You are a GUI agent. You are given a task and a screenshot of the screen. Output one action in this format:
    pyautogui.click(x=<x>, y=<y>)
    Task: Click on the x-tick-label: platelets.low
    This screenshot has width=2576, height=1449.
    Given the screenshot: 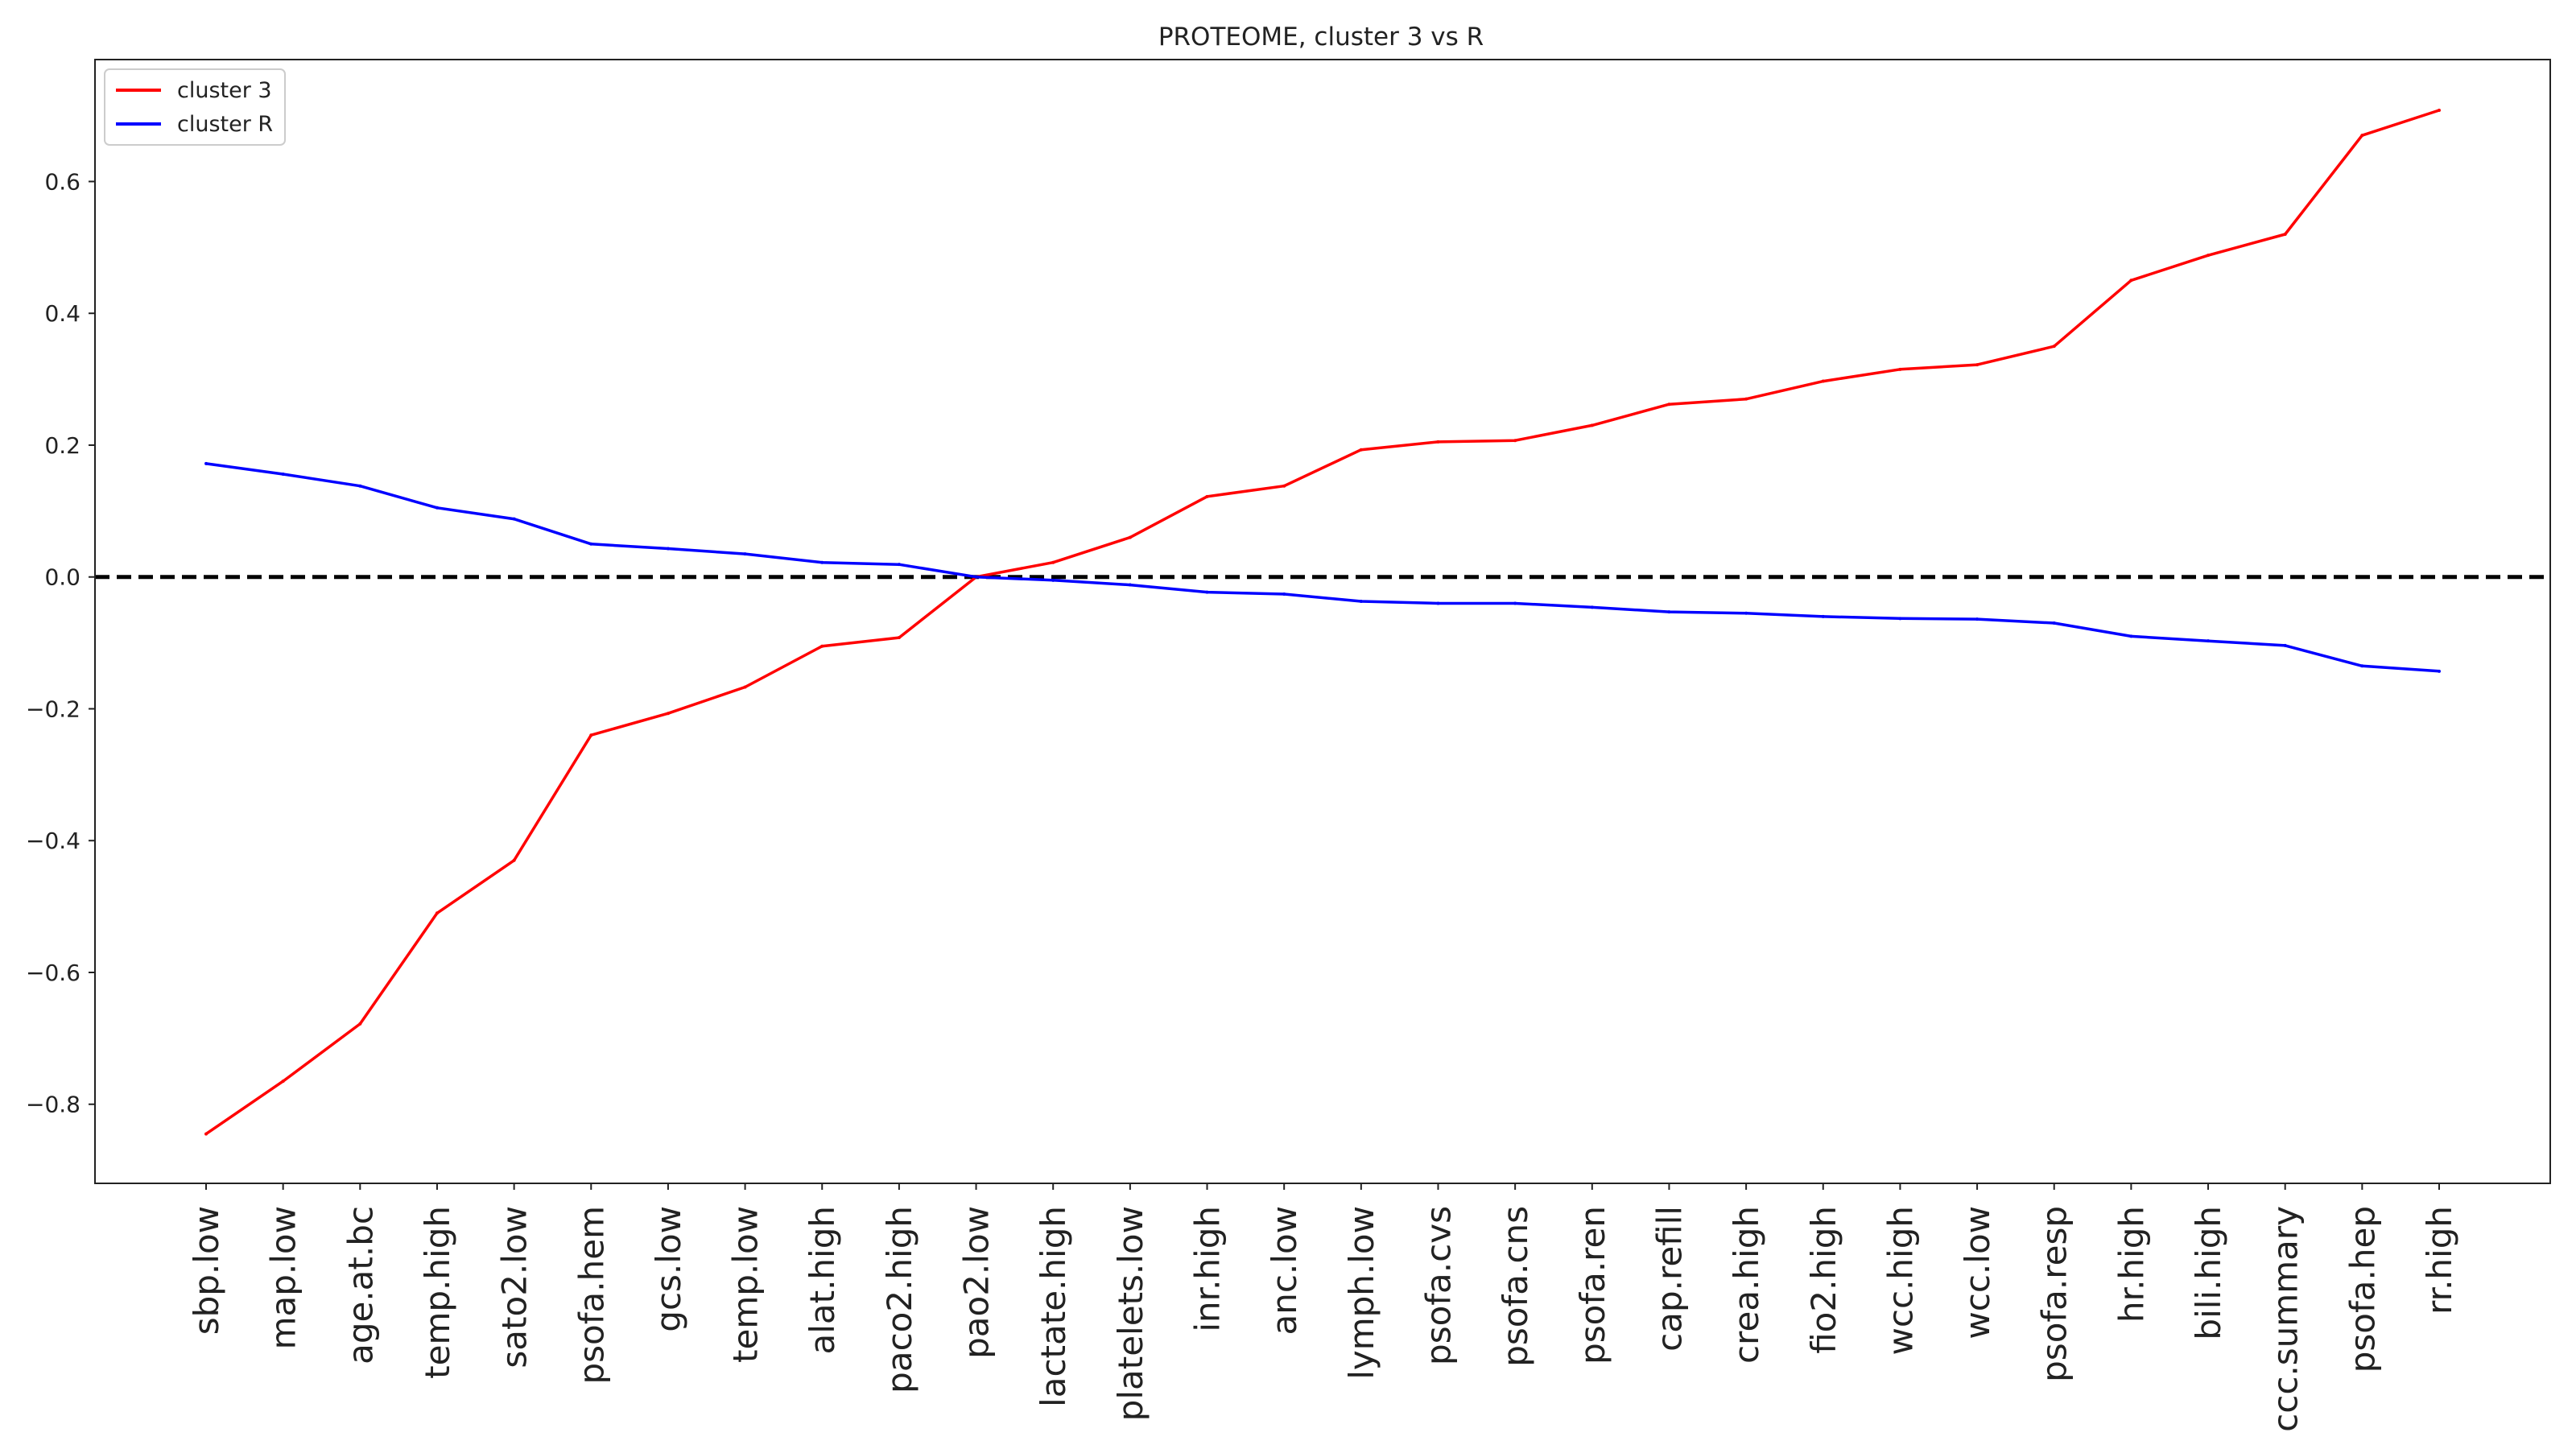 What is the action you would take?
    pyautogui.click(x=1130, y=1313)
    